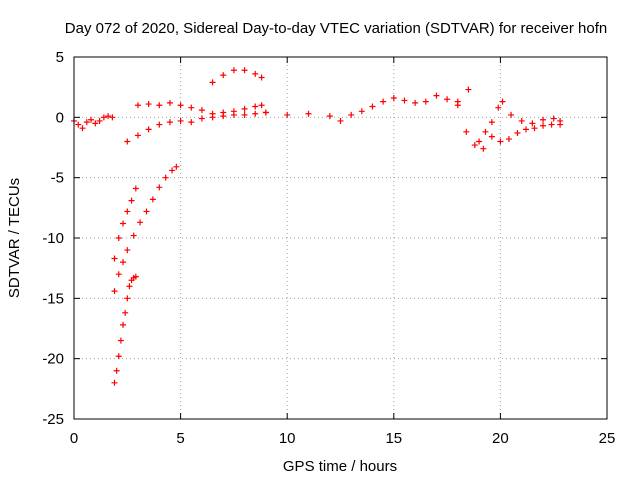 Image resolution: width=640 pixels, height=480 pixels. What do you see at coordinates (393, 438) in the screenshot?
I see `x-tick-label: 15` at bounding box center [393, 438].